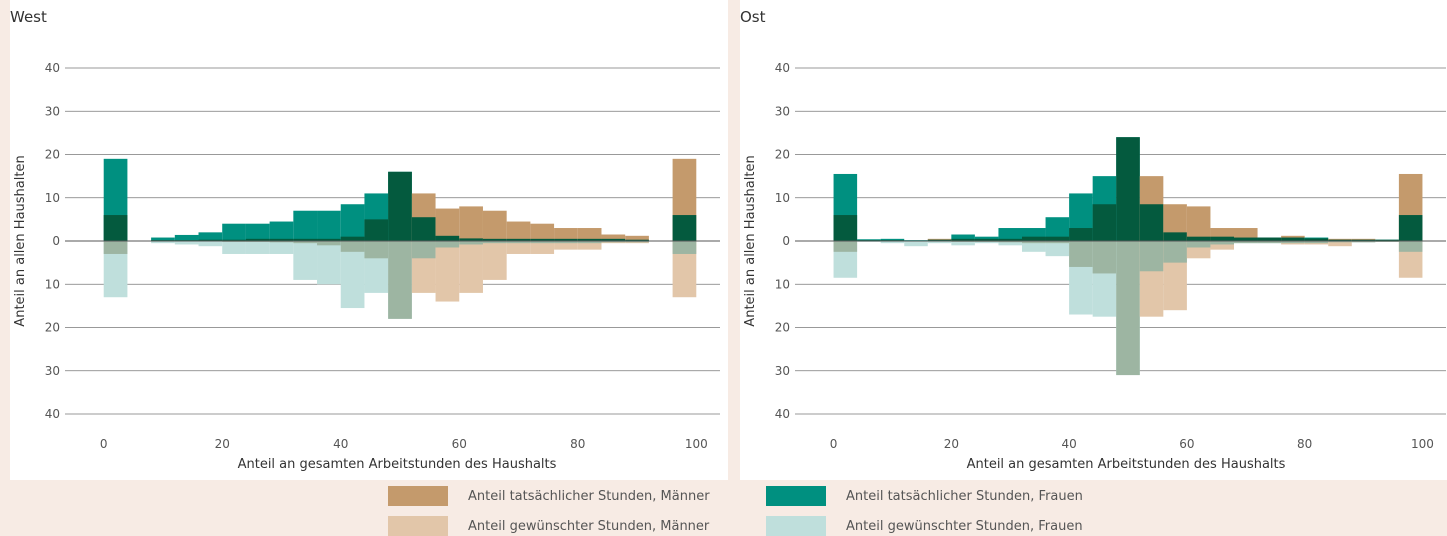 The height and width of the screenshot is (536, 1447). I want to click on legend-label-men-actual: Anteil tatsächlicher Stunden, Männer, so click(589, 496).